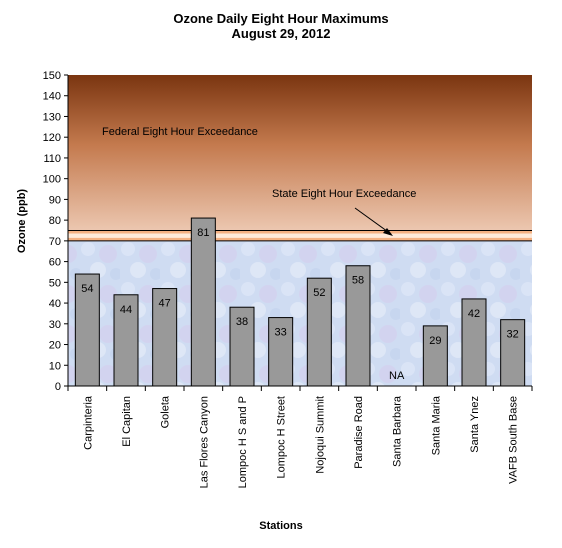  Describe the element at coordinates (514, 440) in the screenshot. I see `x-tick-label: VAFB South Base` at that location.